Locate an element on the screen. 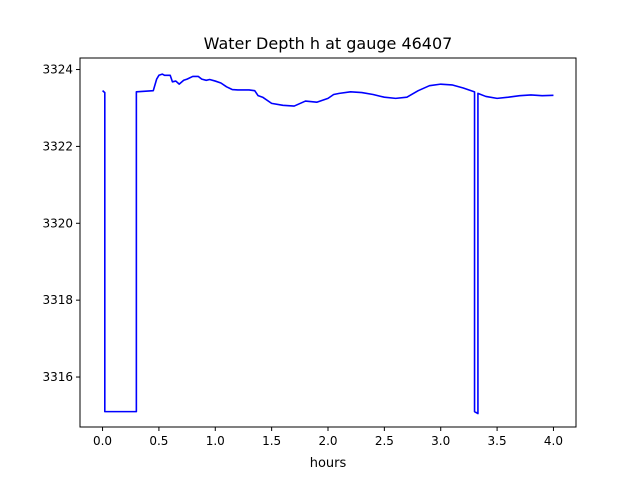  y-tick-label: 3316 is located at coordinates (57, 377).